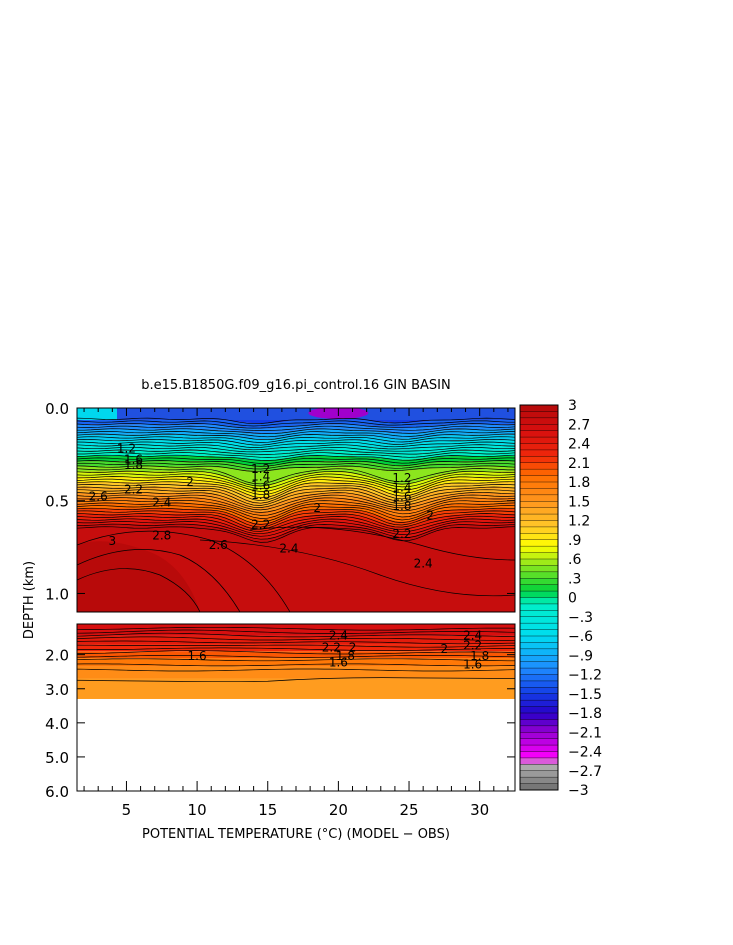  What do you see at coordinates (579, 464) in the screenshot?
I see `colorbar-label: 2.1` at bounding box center [579, 464].